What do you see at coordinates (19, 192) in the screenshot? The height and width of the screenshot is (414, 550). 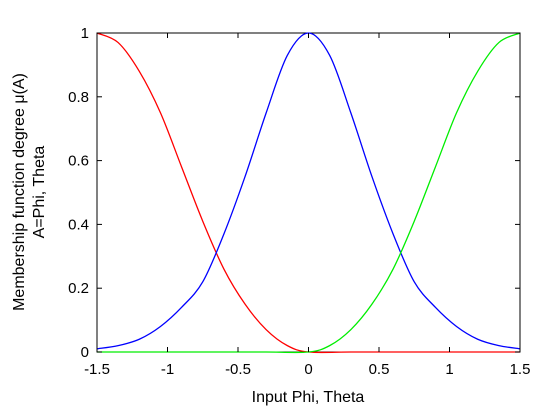 I see `y-axis-label-line-1: Membership function degree μ(A)` at bounding box center [19, 192].